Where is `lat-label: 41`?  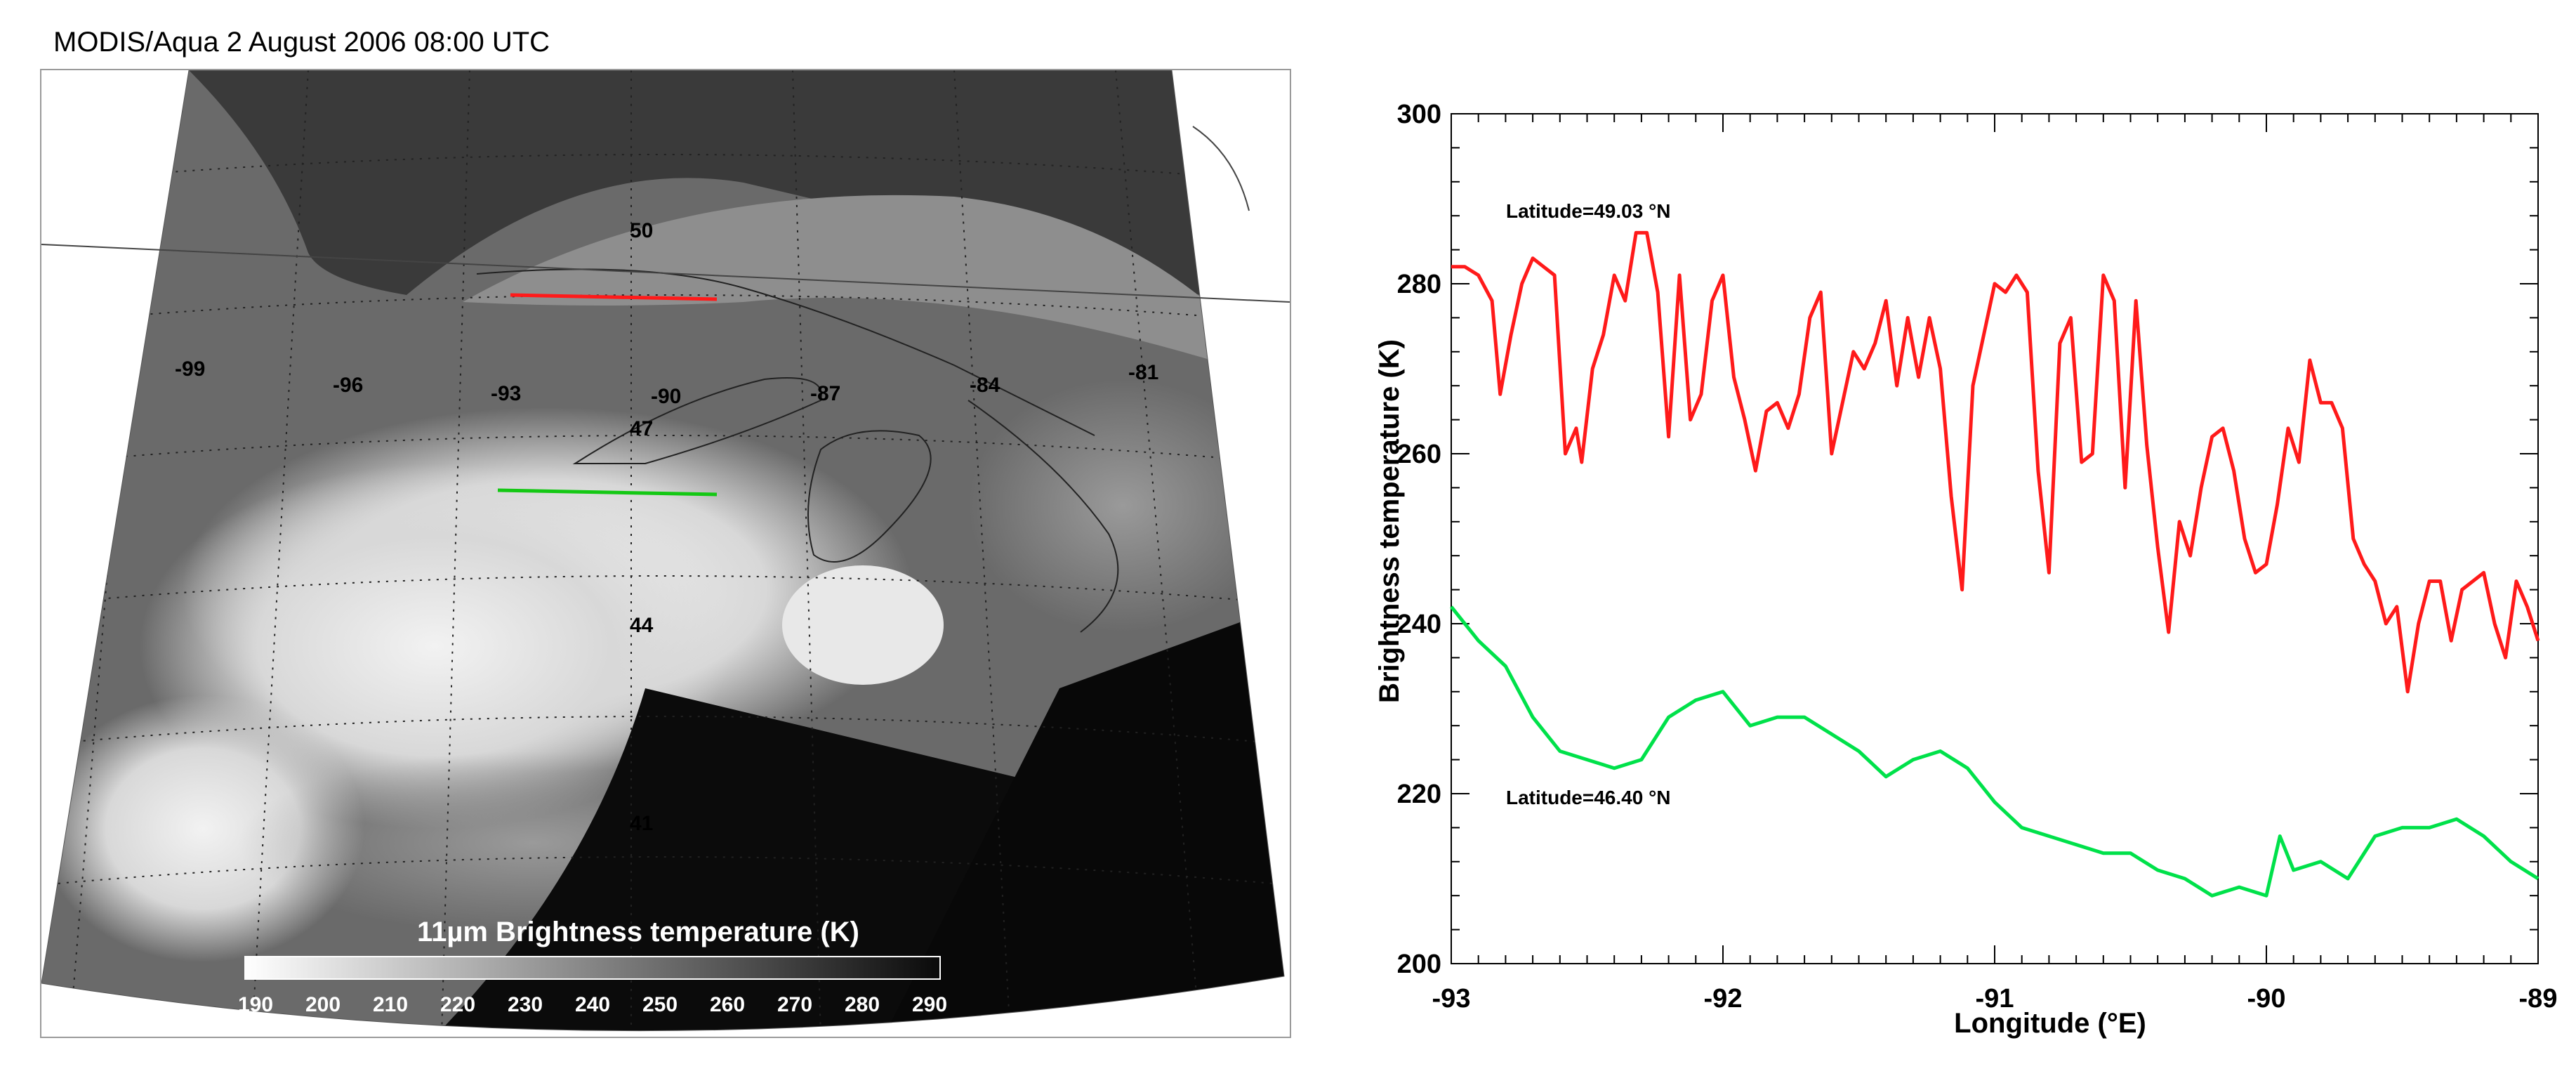
lat-label: 41 is located at coordinates (641, 823).